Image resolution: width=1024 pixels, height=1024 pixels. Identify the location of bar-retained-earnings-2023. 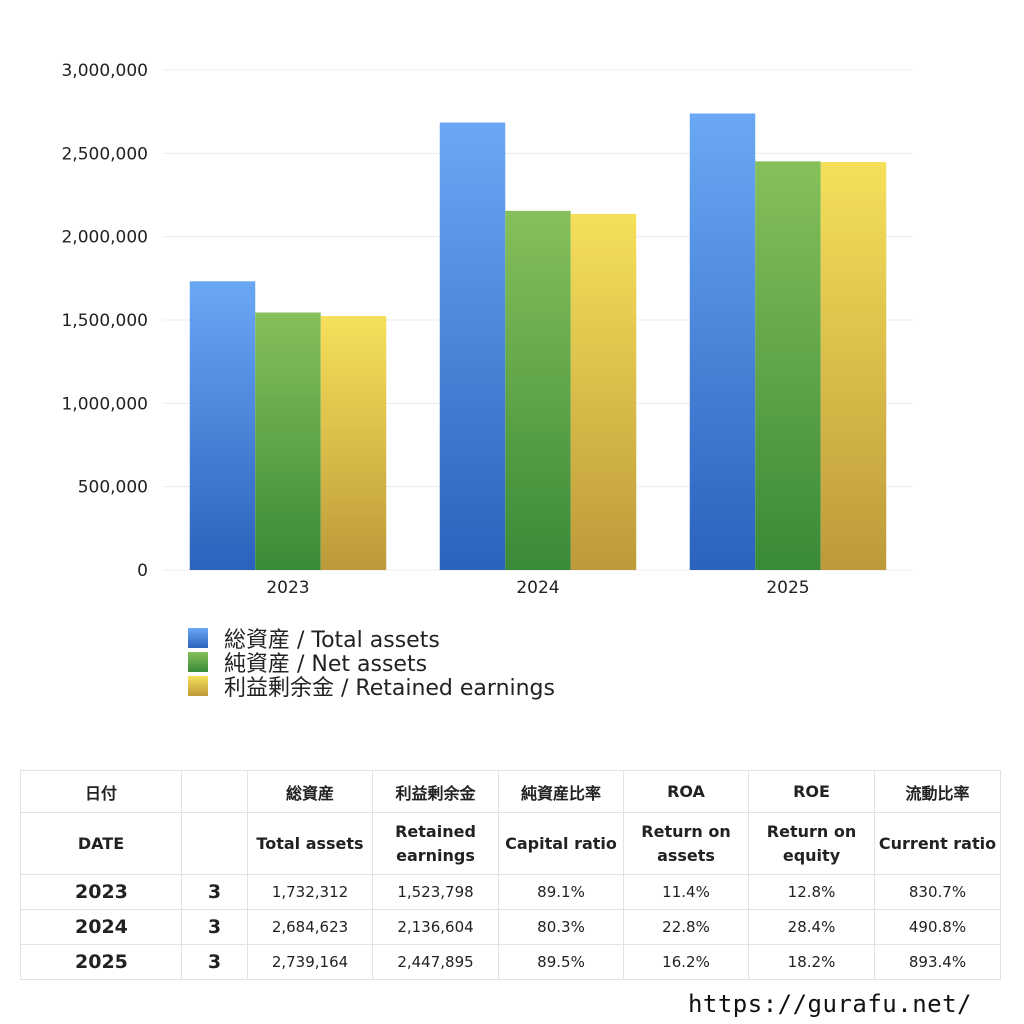
(353, 443).